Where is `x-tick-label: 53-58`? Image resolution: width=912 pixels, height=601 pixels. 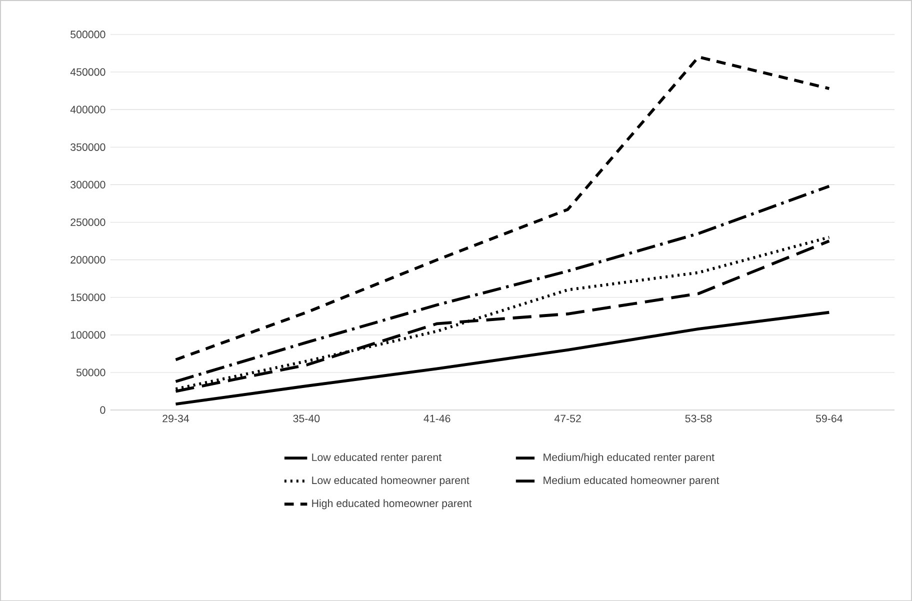
x-tick-label: 53-58 is located at coordinates (698, 418).